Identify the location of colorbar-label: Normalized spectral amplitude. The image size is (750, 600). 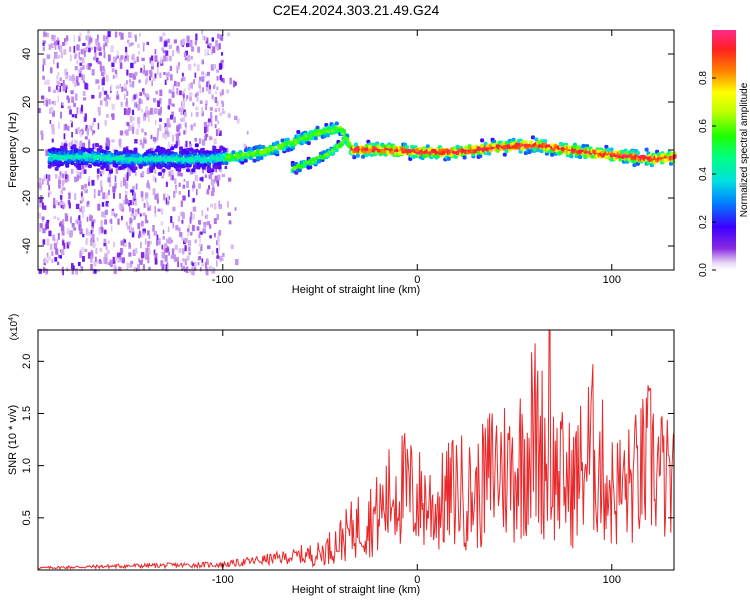
(744, 149).